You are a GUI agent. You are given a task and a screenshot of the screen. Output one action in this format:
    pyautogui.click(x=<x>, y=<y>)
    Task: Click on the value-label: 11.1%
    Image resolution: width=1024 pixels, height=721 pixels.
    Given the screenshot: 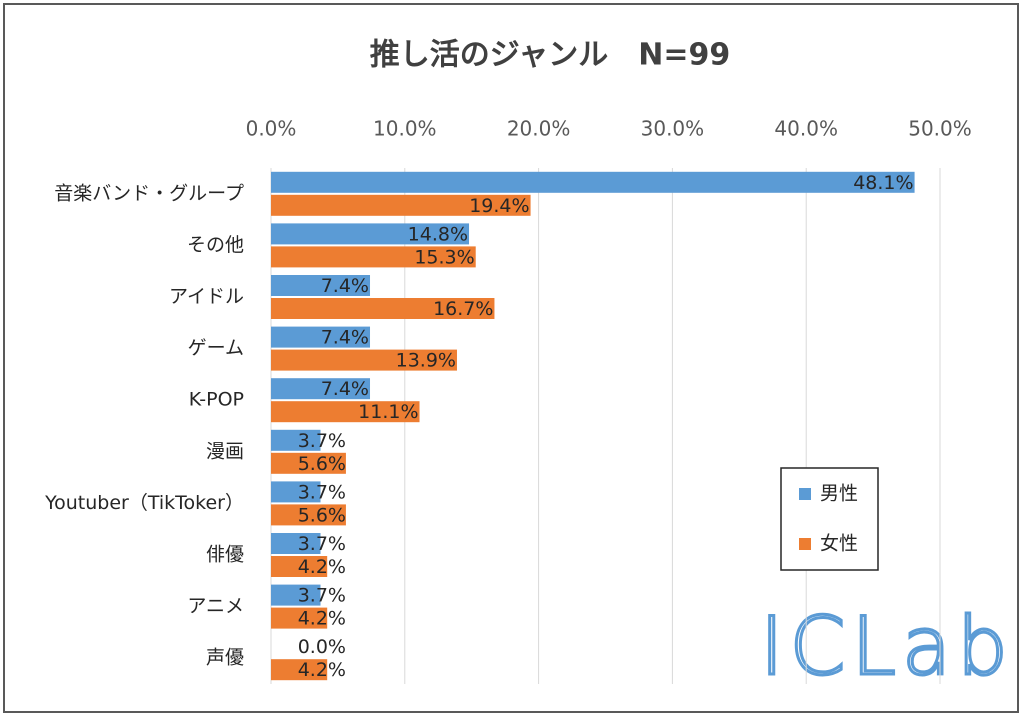 What is the action you would take?
    pyautogui.click(x=388, y=412)
    